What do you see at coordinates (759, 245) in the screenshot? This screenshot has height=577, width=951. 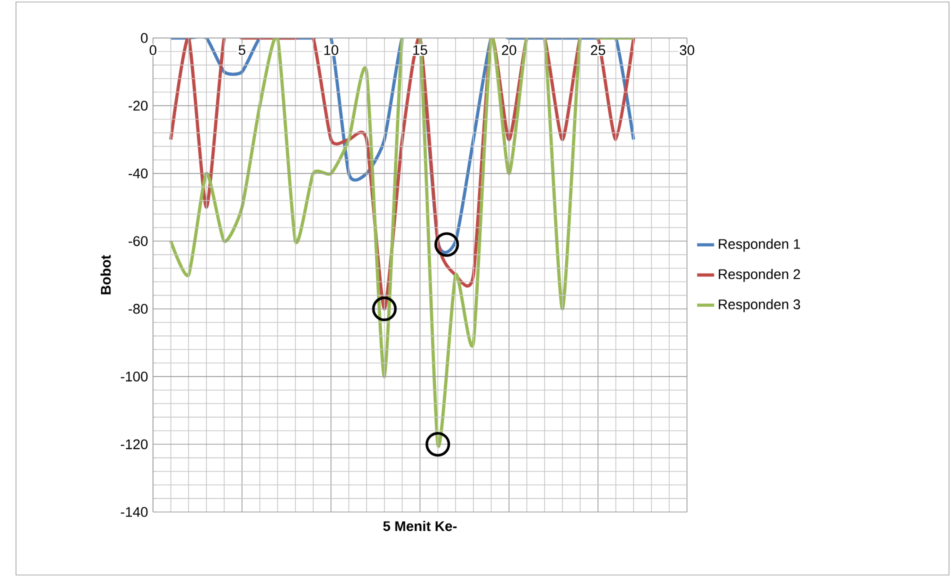 I see `legend-label: Responden 1` at bounding box center [759, 245].